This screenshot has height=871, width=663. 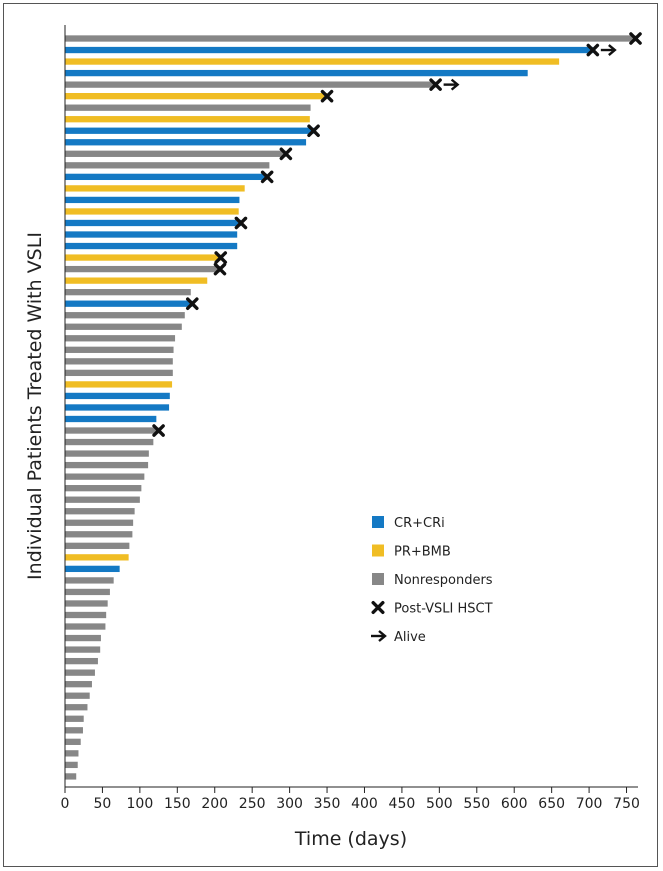 I want to click on x-tick-label: 750, so click(x=626, y=804).